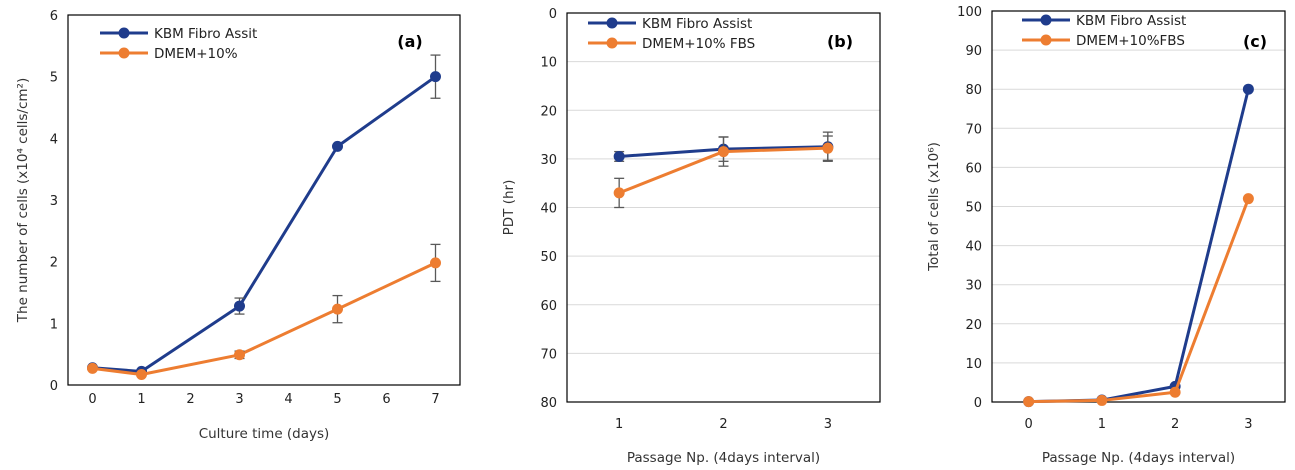 This screenshot has height=470, width=1295. I want to click on legend-label: KBM Fibro Assit, so click(205, 34).